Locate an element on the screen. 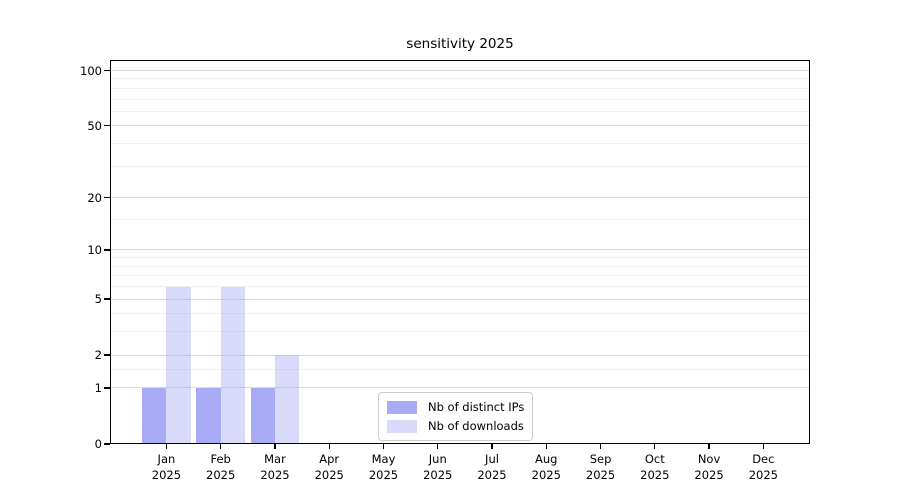 This screenshot has height=500, width=900. bar-nb-of-distinct-ips-feb is located at coordinates (208, 415).